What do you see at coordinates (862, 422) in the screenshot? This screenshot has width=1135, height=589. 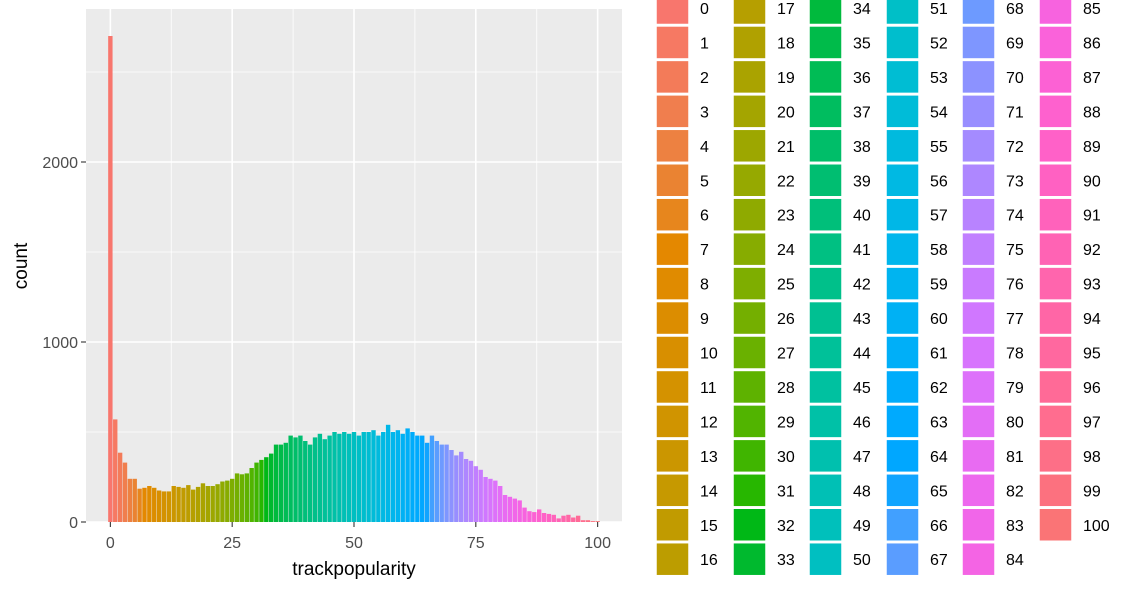 I see `legend-label: 46` at bounding box center [862, 422].